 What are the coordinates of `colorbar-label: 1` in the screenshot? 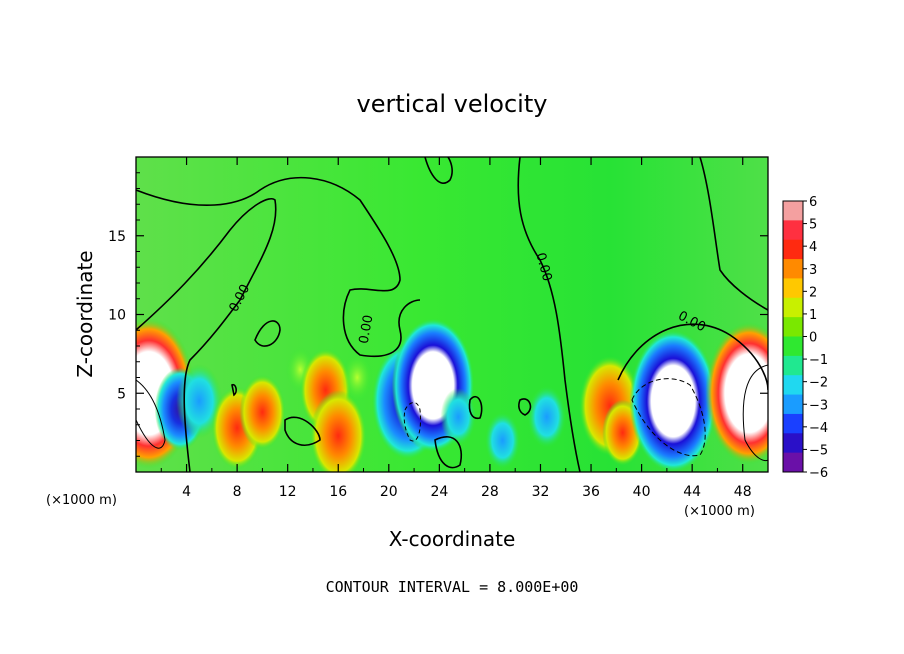 It's located at (813, 315).